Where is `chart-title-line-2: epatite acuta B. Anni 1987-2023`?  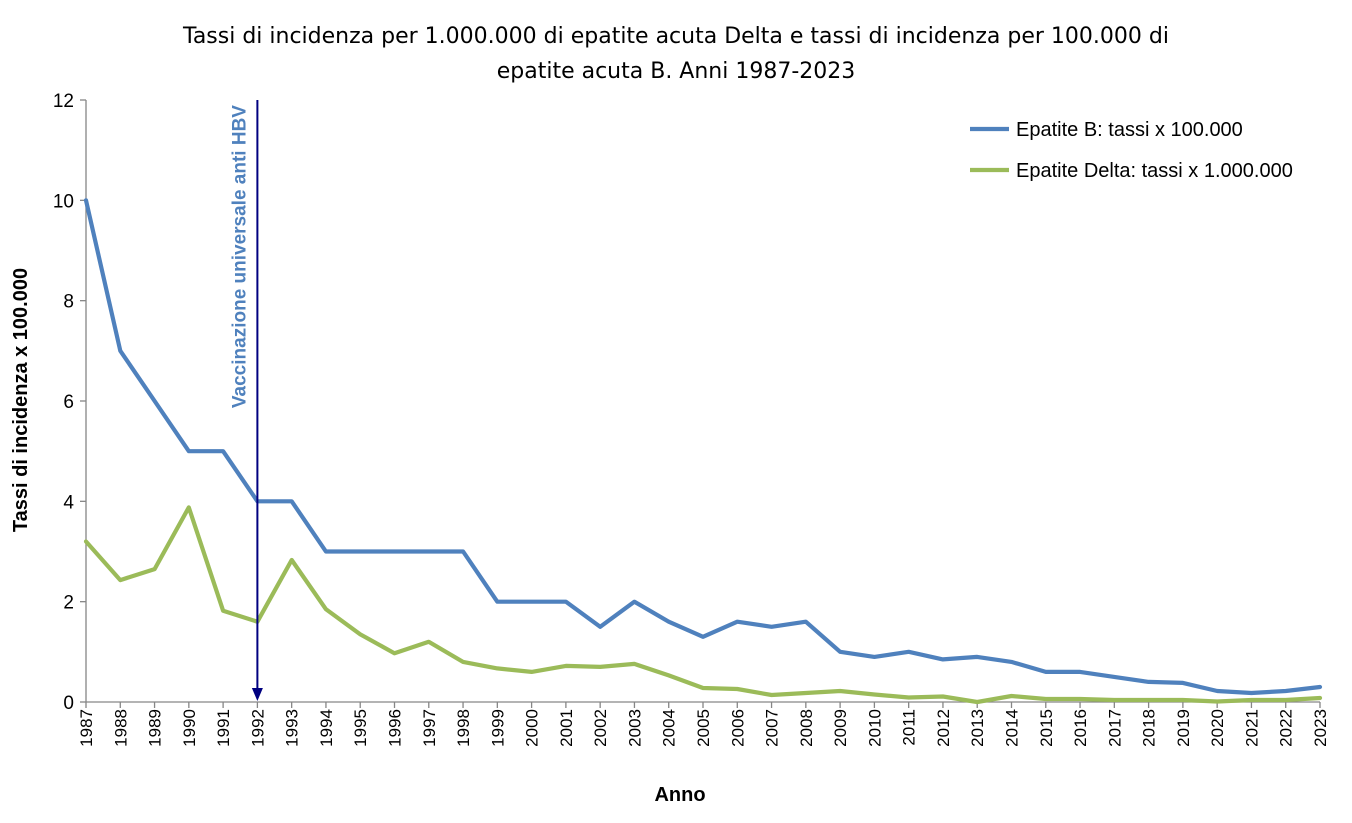
chart-title-line-2: epatite acuta B. Anni 1987-2023 is located at coordinates (676, 71).